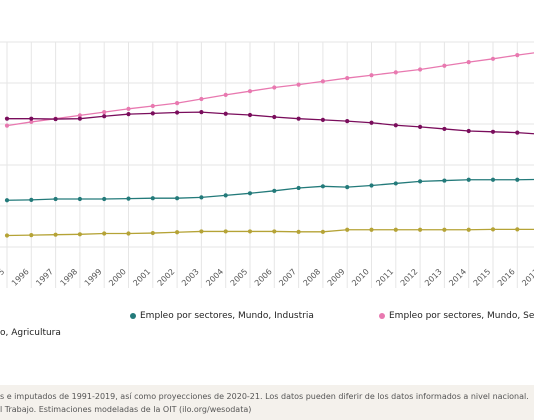 Image resolution: width=534 pixels, height=420 pixels. I want to click on legend-item-agricultura: o, Agricultura, so click(30, 333).